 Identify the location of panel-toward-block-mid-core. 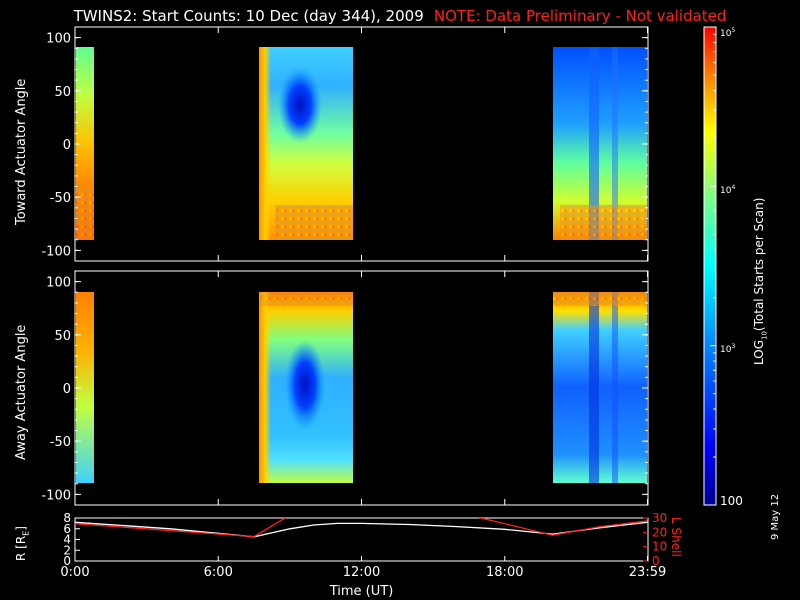
(300, 105).